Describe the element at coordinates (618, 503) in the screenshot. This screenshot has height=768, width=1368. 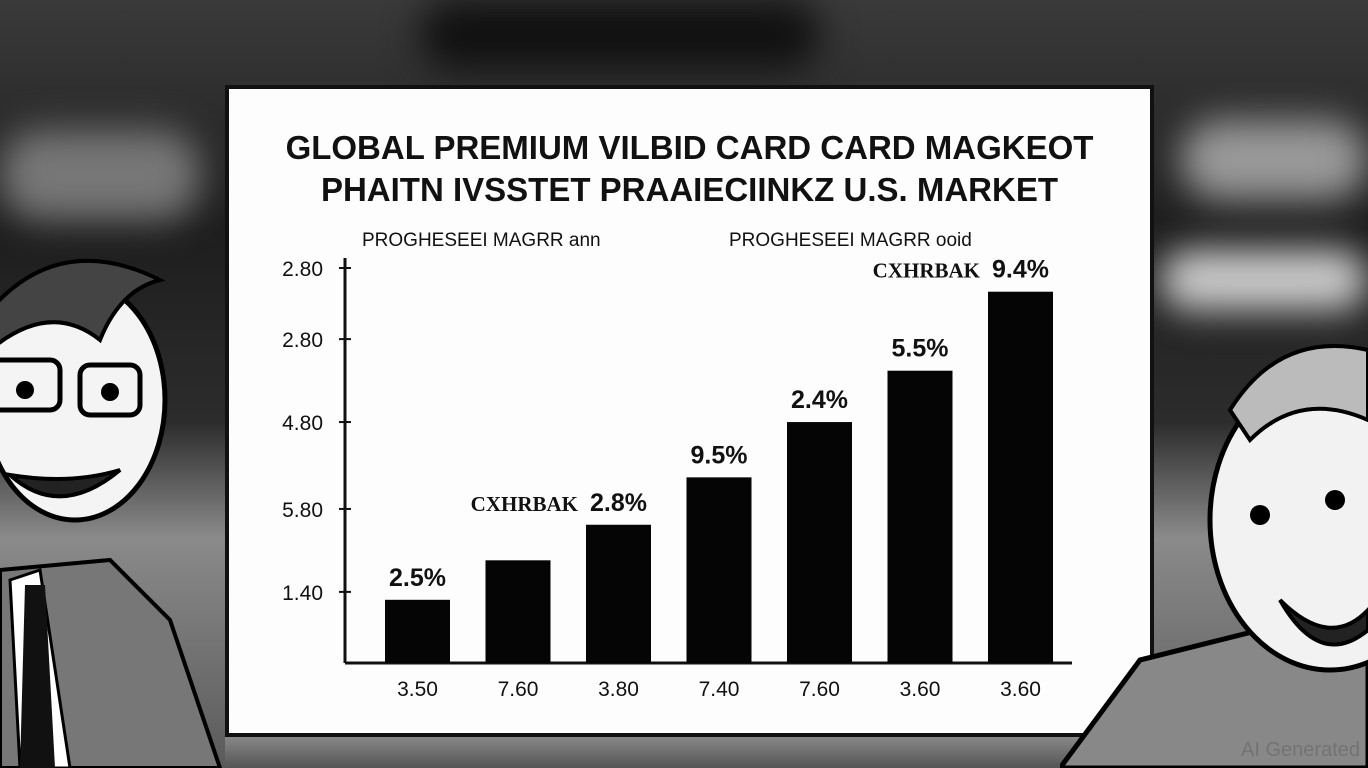
I see `data-label: 2.8%` at that location.